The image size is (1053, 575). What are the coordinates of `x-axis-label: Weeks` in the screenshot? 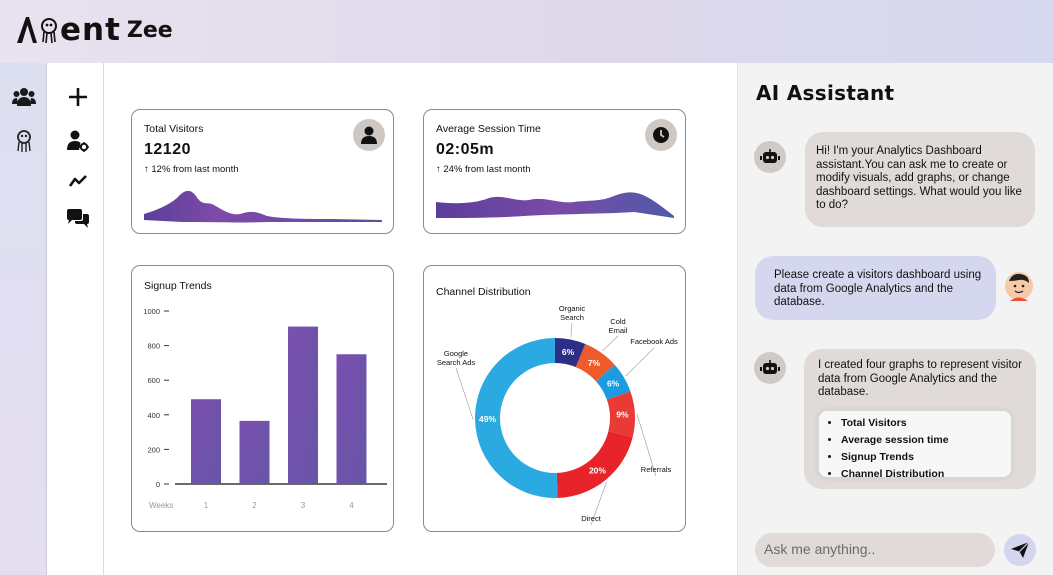 It's located at (161, 505).